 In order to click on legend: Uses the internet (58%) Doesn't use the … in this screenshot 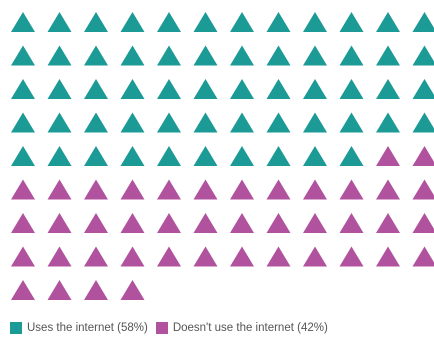, I will do `click(169, 328)`.